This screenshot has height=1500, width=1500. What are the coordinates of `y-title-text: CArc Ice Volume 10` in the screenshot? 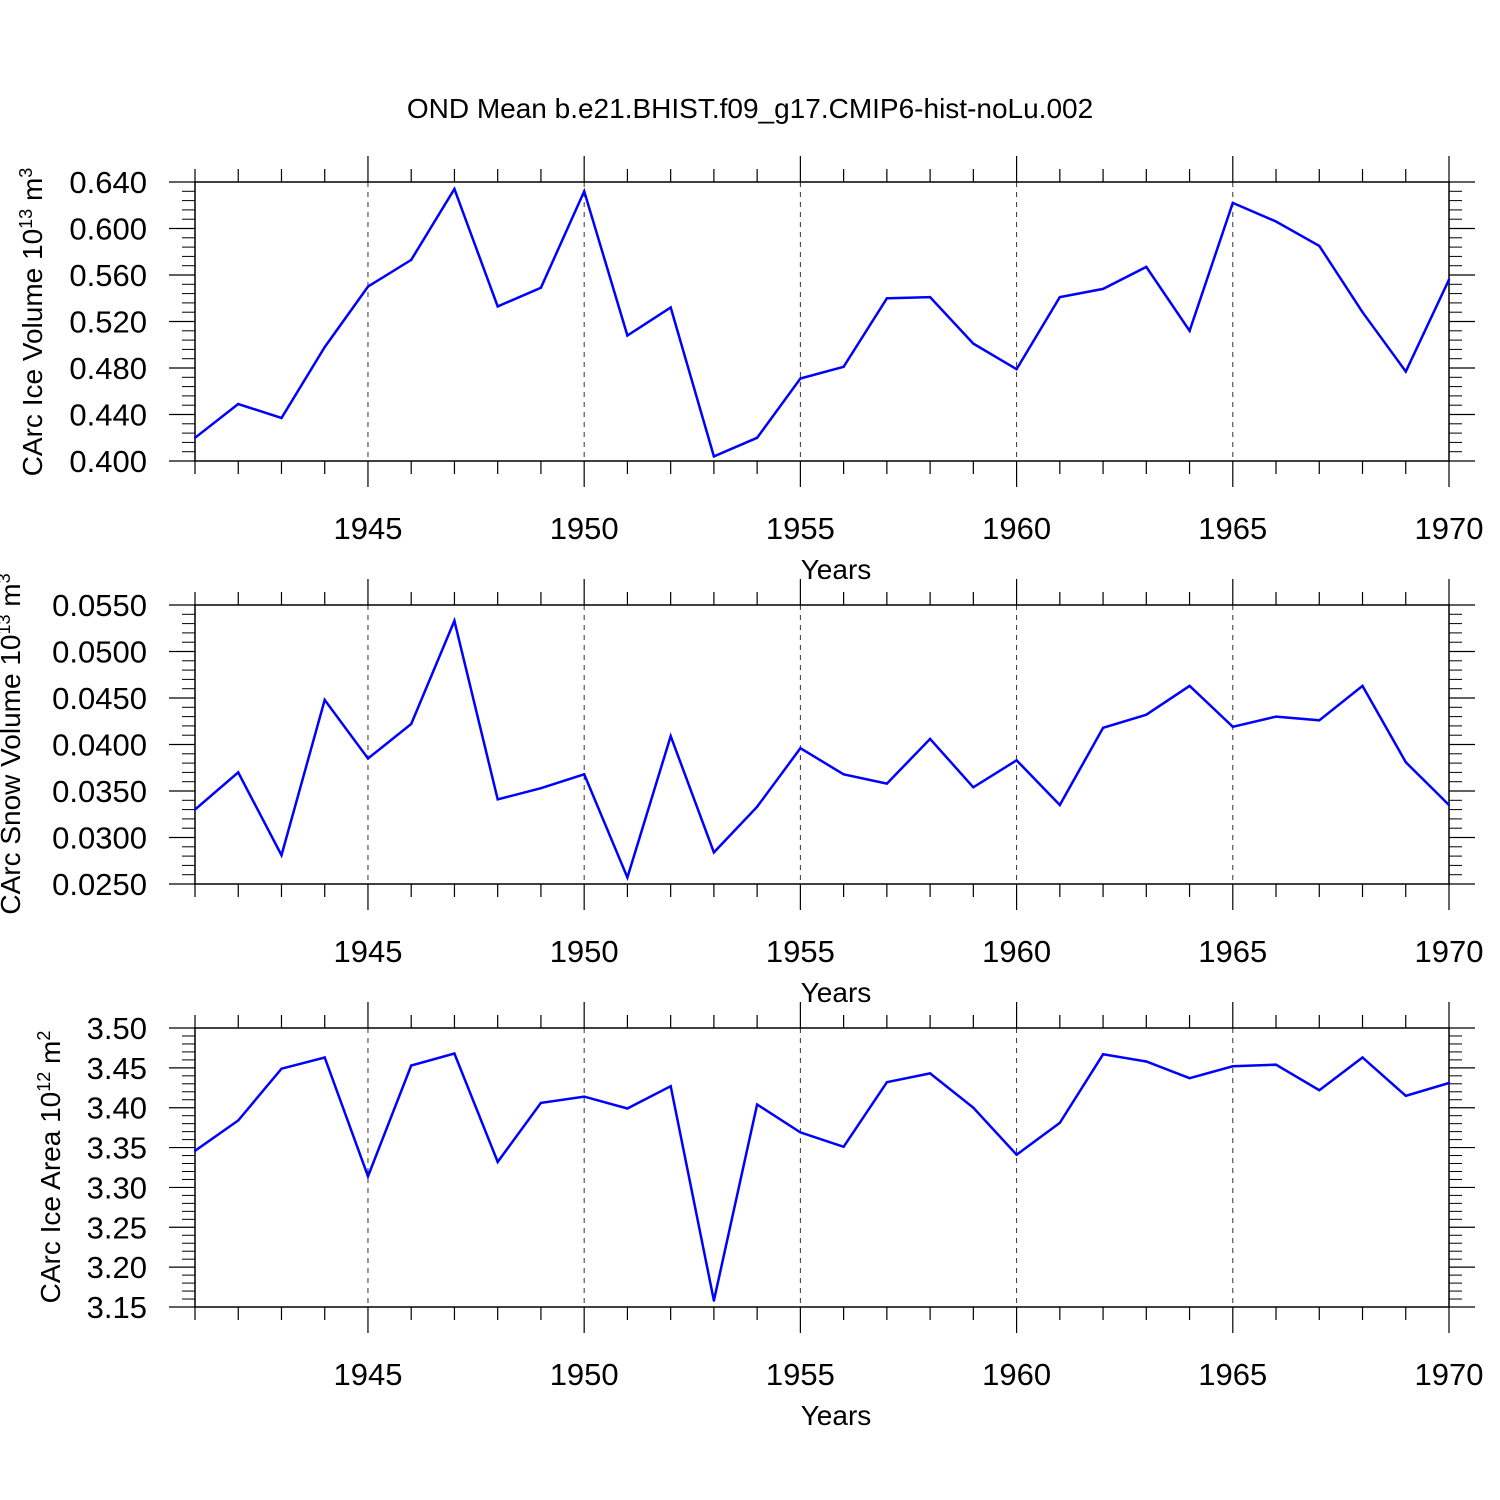 It's located at (32, 352).